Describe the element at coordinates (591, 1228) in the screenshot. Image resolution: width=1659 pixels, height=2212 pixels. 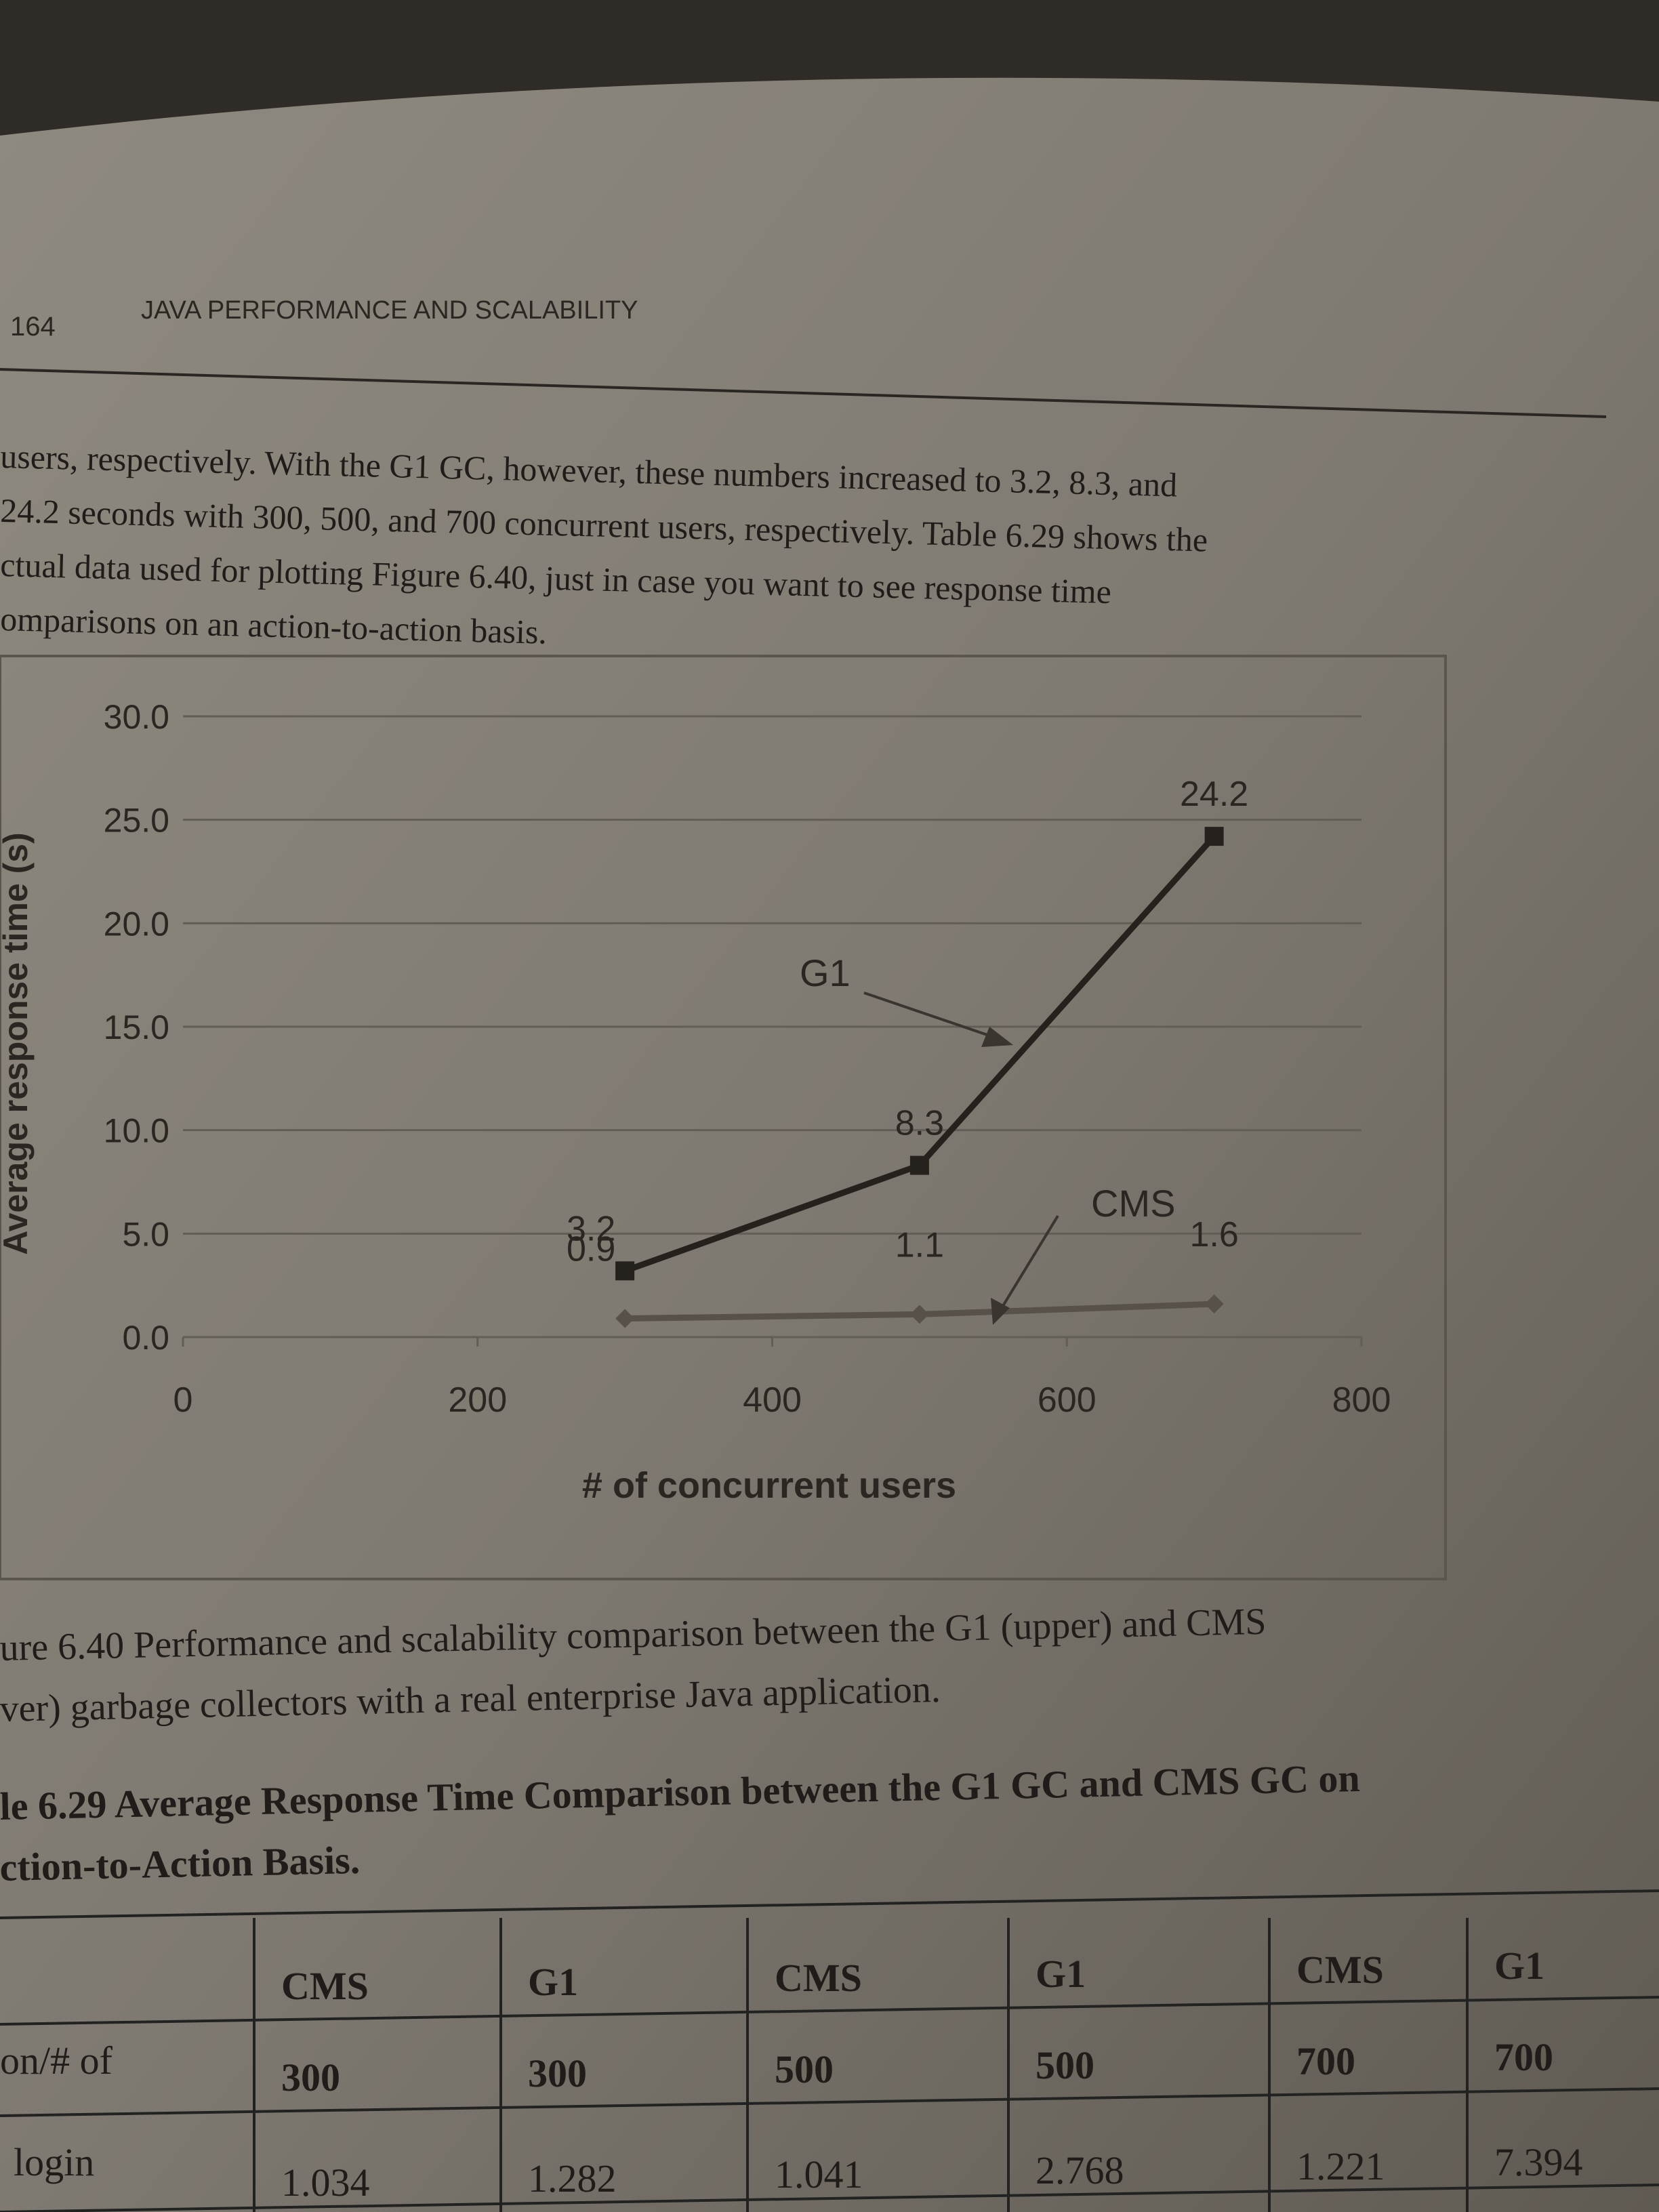
I see `data-label: 3.2` at that location.